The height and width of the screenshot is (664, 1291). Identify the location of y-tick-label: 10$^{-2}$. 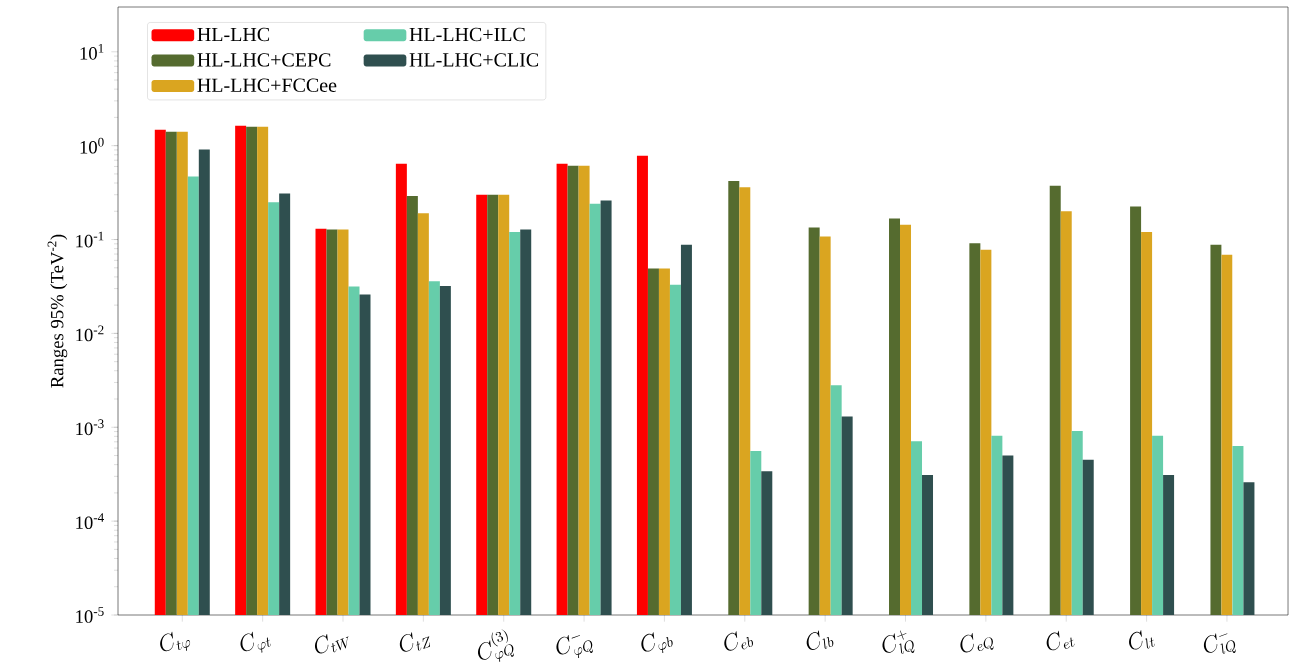
(90, 333).